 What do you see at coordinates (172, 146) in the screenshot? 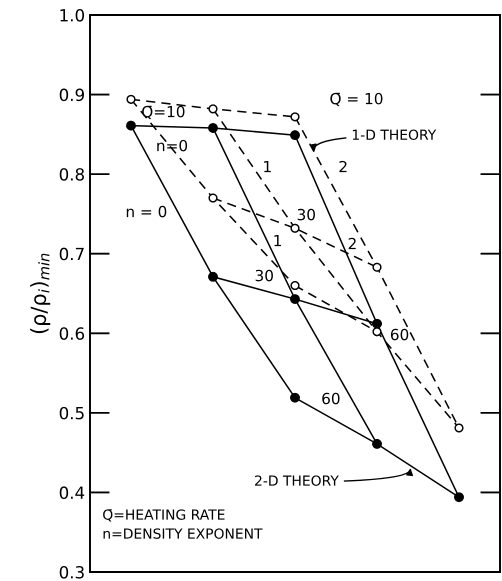
I see `annotation: n=0` at bounding box center [172, 146].